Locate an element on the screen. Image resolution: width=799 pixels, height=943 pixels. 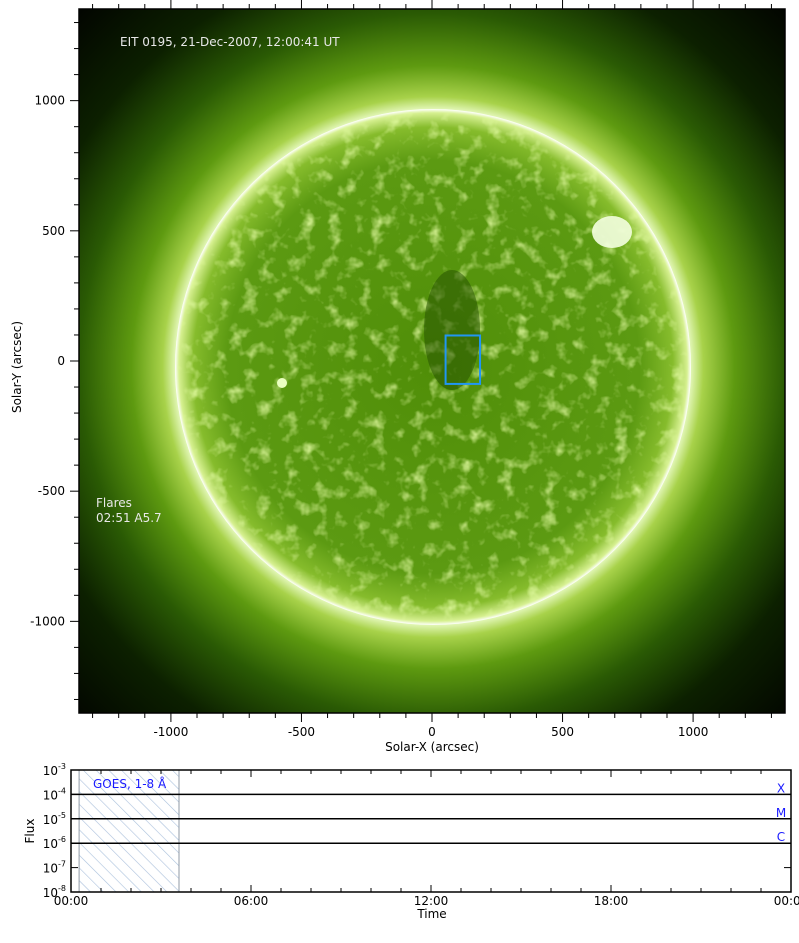
goes-y-axis-label: Flux is located at coordinates (30, 831).